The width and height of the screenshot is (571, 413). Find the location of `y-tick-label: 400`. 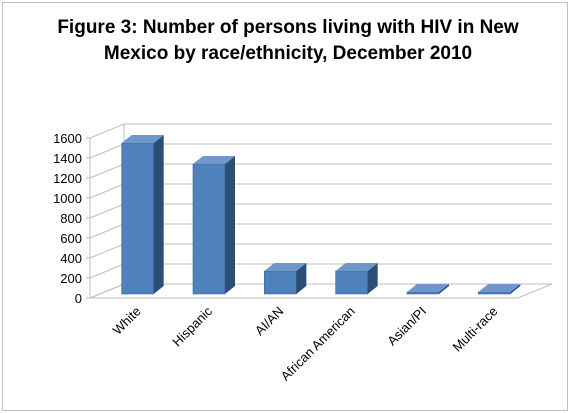

y-tick-label: 400 is located at coordinates (71, 258).